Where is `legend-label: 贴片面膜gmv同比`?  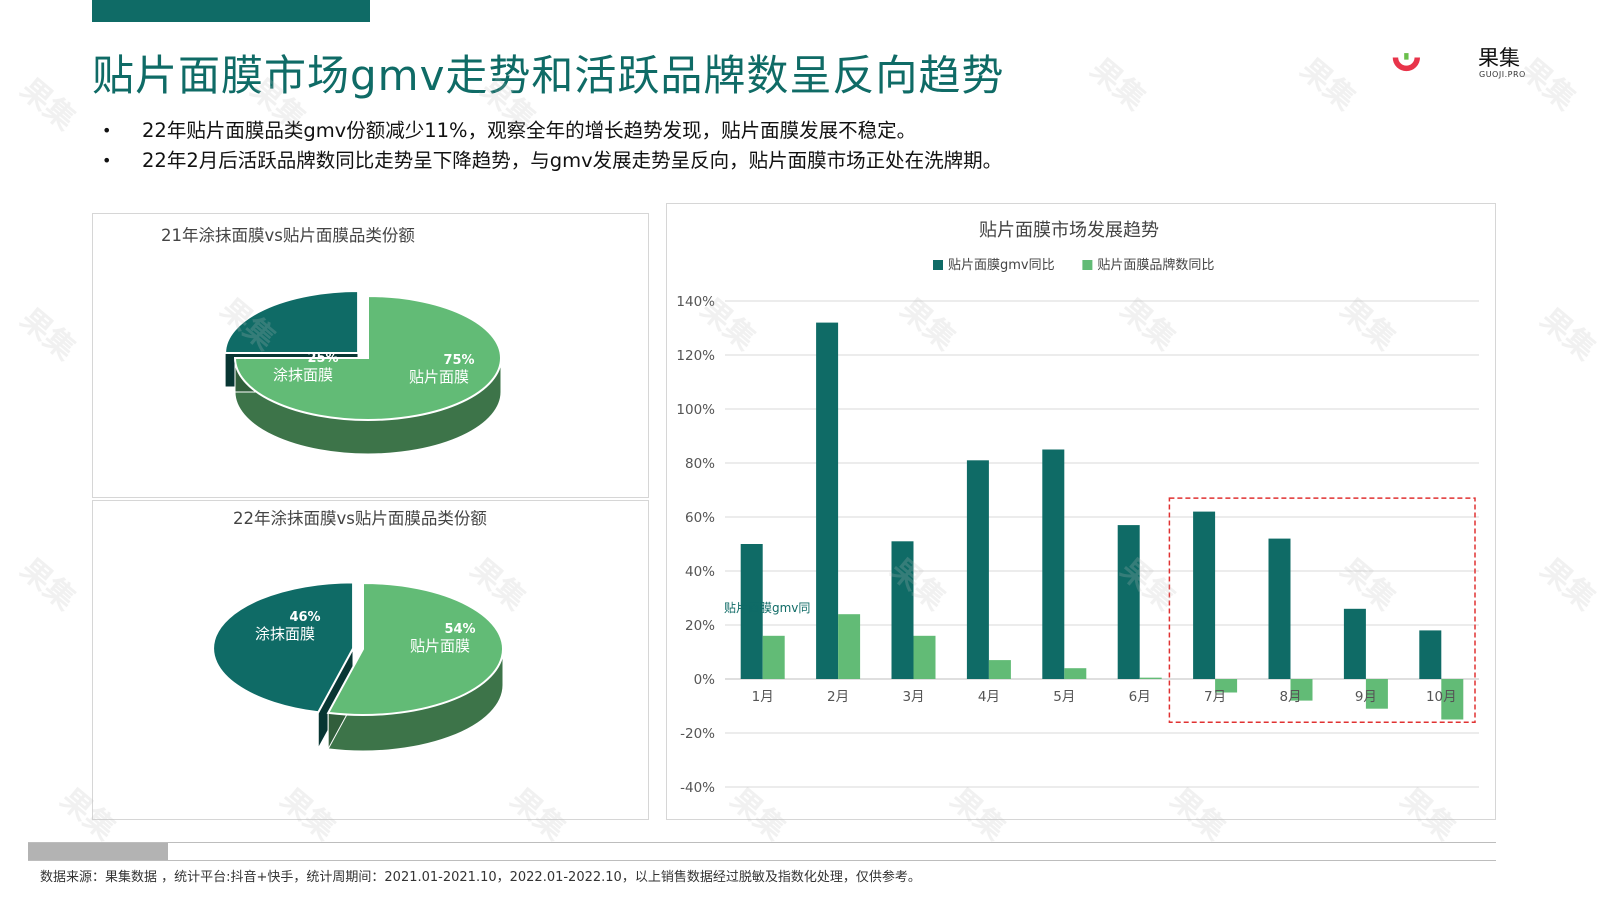
legend-label: 贴片面膜gmv同比 is located at coordinates (1001, 265).